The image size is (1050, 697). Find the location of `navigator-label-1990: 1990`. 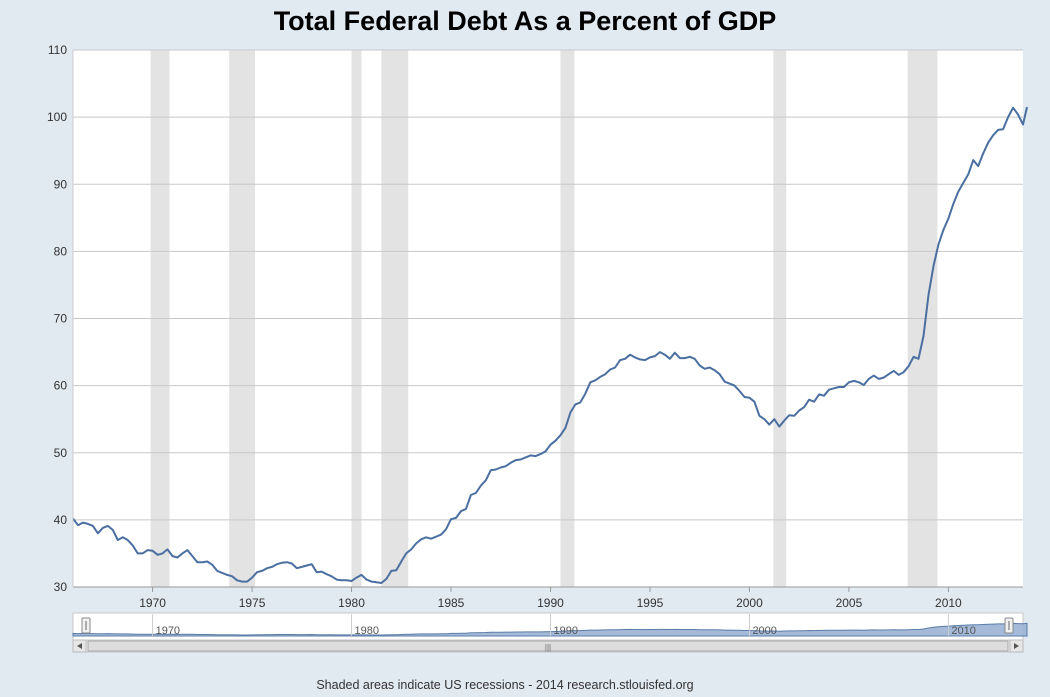

navigator-label-1990: 1990 is located at coordinates (565, 631).